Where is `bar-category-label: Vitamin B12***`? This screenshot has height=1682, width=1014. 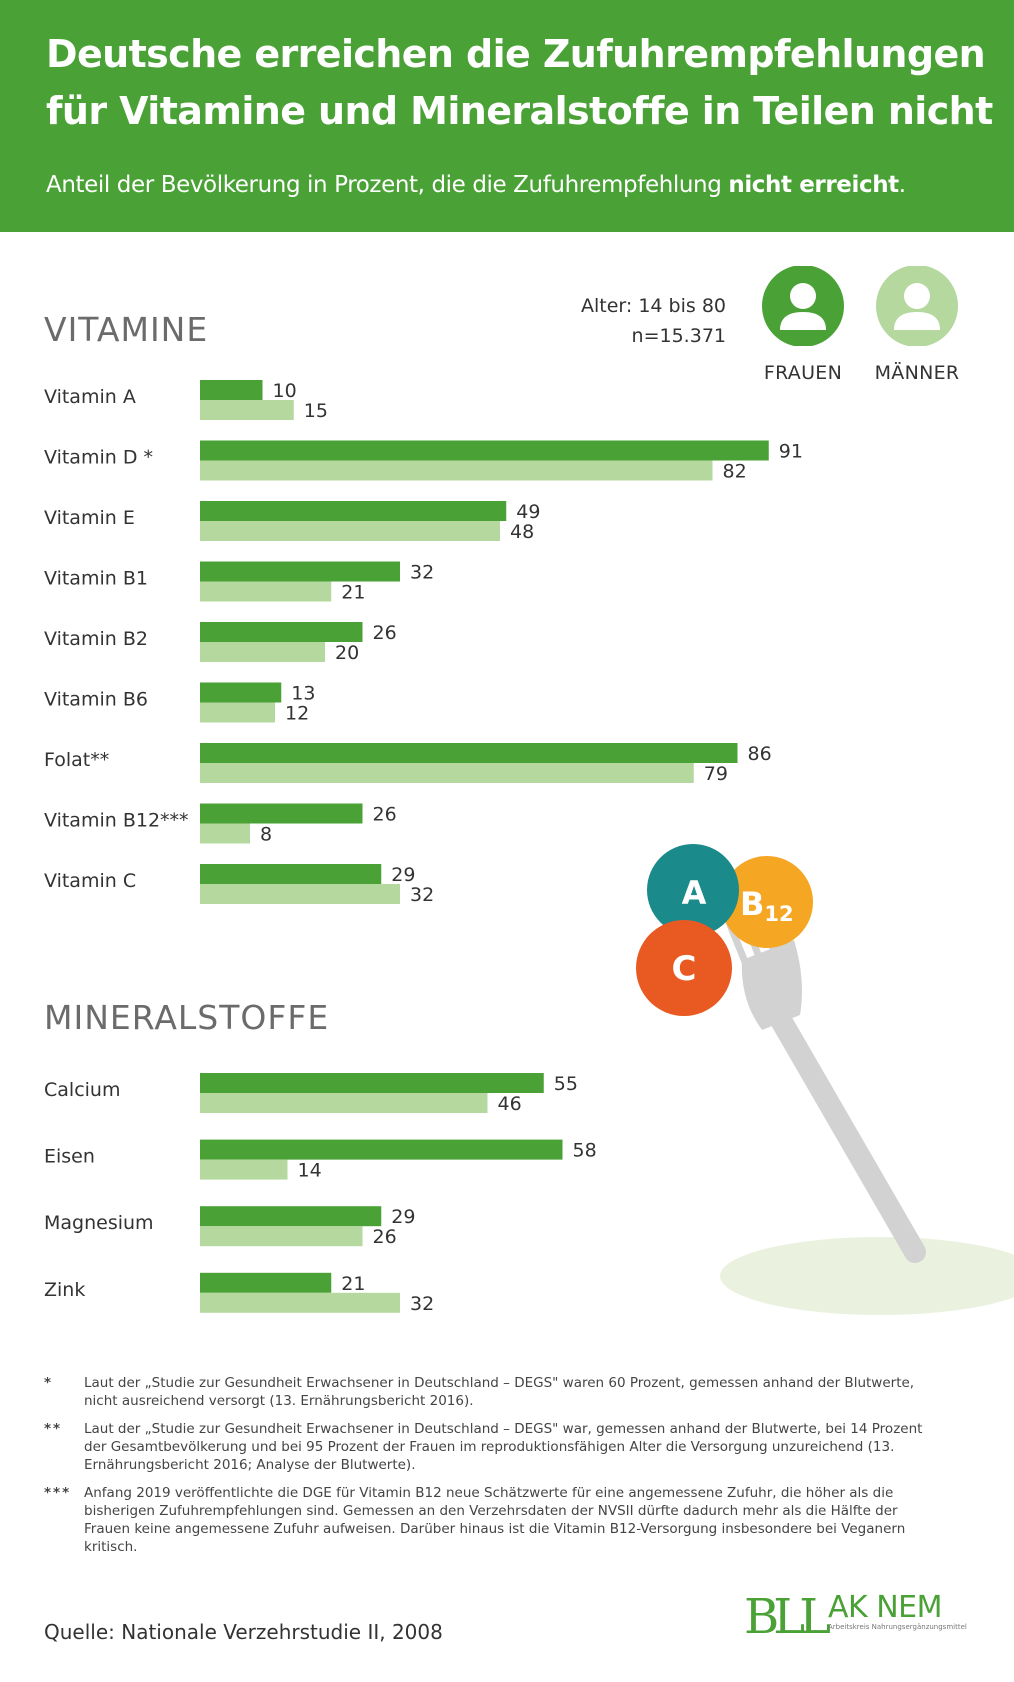 bar-category-label: Vitamin B12*** is located at coordinates (116, 821).